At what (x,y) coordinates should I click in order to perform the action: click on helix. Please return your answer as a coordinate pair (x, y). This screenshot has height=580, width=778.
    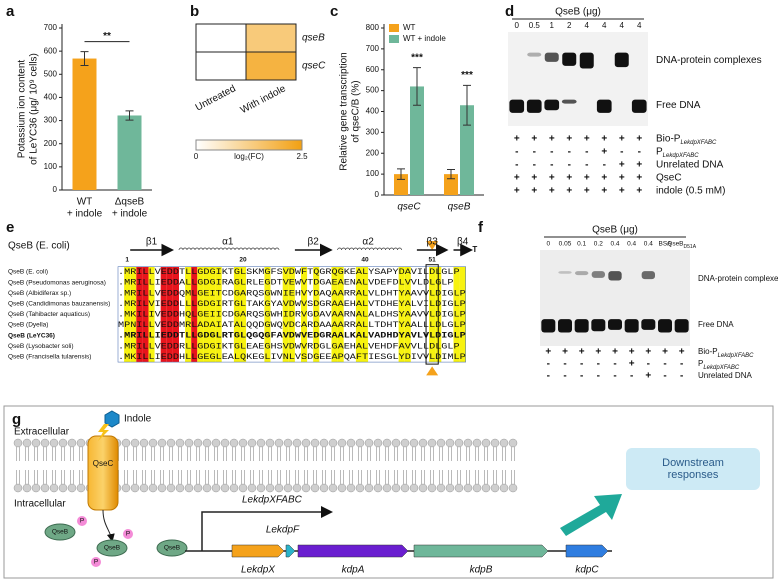
    Looking at the image, I should click on (369, 249).